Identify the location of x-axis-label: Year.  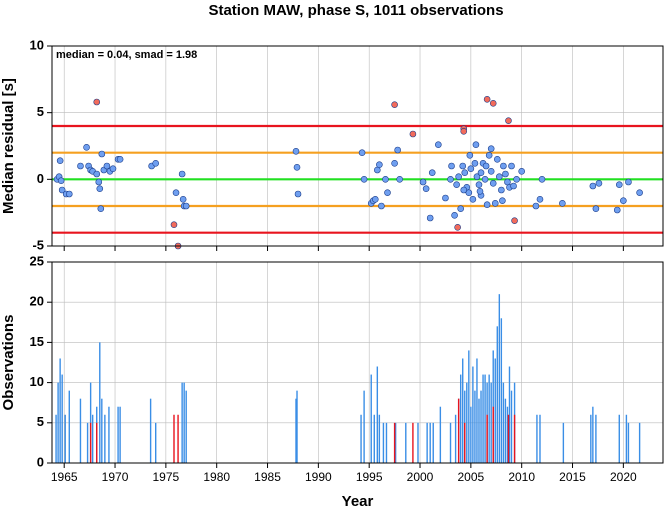
(358, 501).